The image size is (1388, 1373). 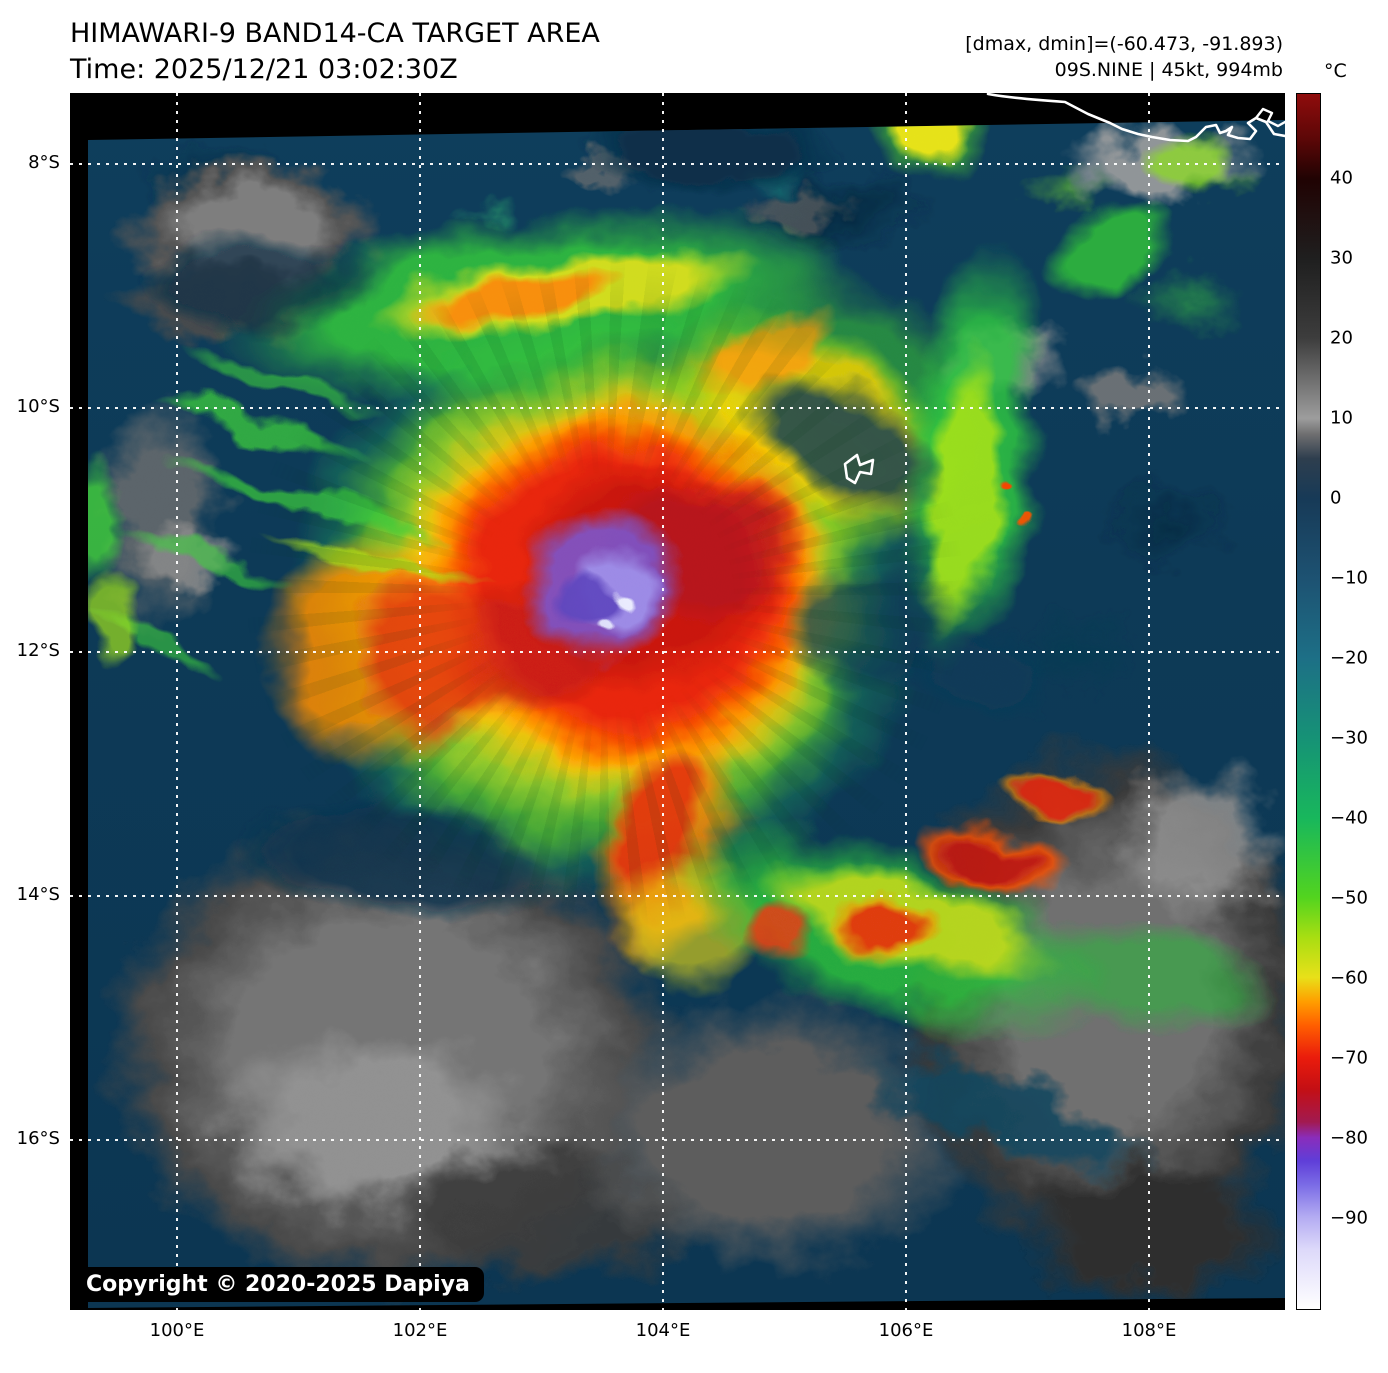 What do you see at coordinates (1341, 258) in the screenshot?
I see `colorbar-tick: 30` at bounding box center [1341, 258].